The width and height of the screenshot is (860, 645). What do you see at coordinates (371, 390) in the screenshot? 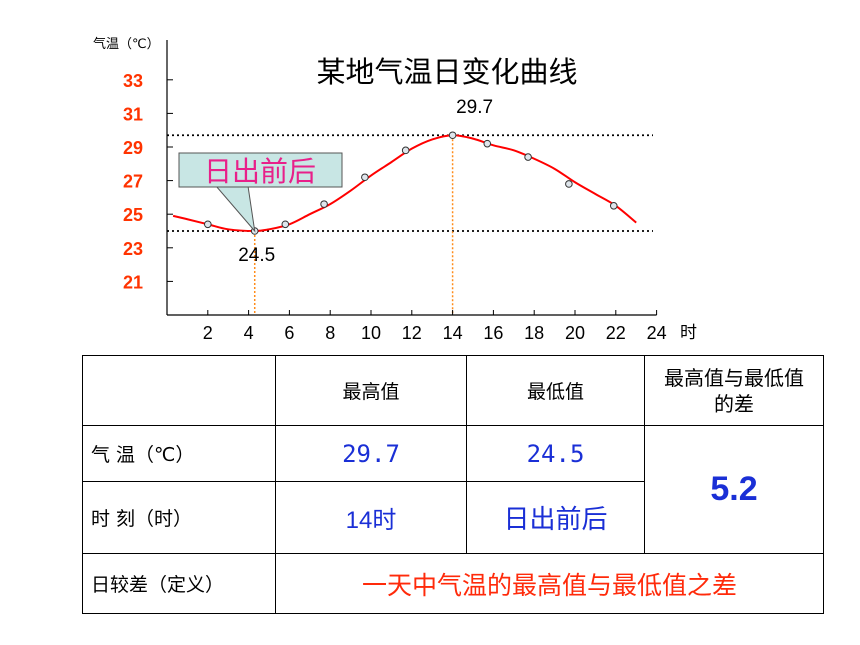
I see `header-max: 最高值` at bounding box center [371, 390].